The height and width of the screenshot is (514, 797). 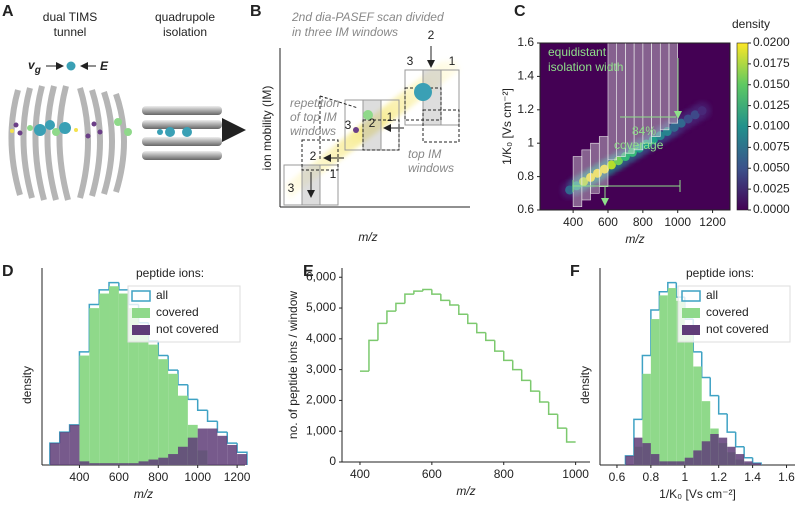 I want to click on note: windows, so click(x=313, y=131).